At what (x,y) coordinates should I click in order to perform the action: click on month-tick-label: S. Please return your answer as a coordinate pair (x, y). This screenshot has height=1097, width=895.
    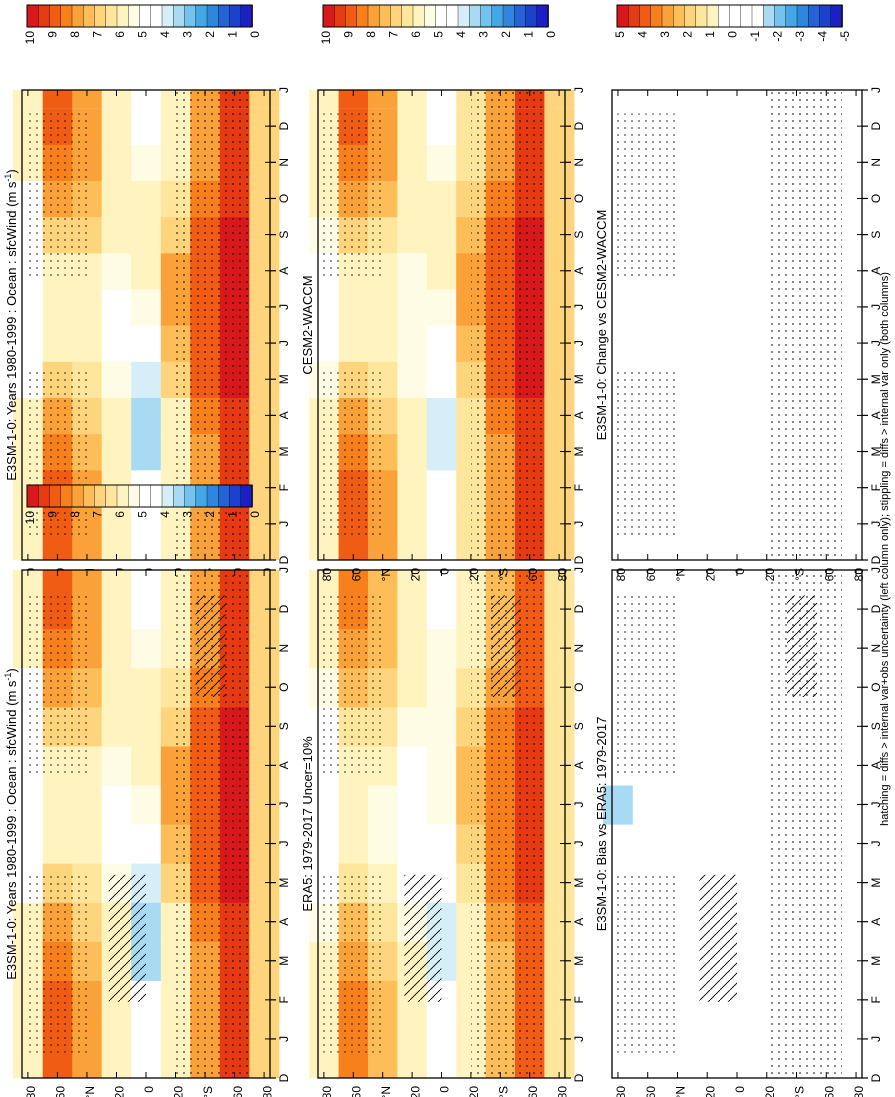
    Looking at the image, I should click on (876, 726).